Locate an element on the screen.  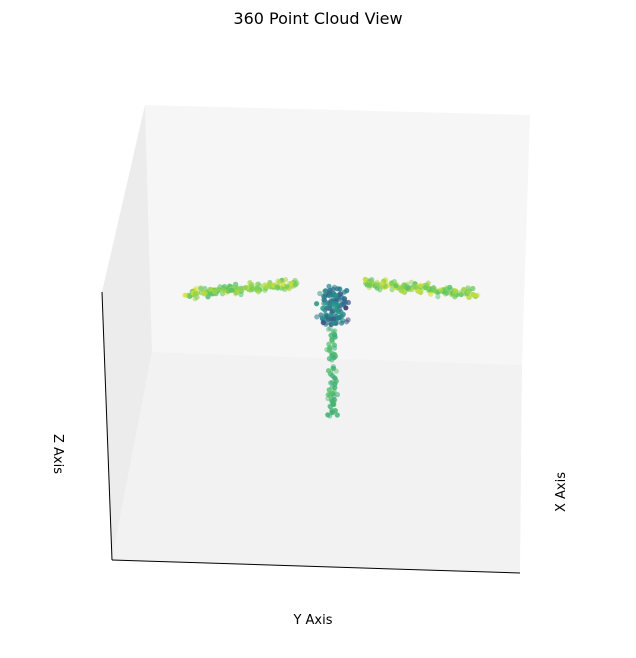
y-axis-line is located at coordinates (316, 566).